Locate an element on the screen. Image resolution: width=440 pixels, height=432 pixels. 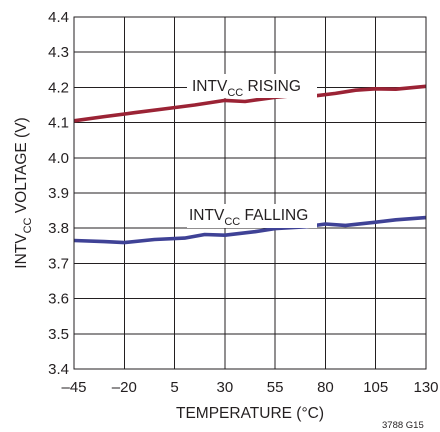
y-tick-label: 4.0 is located at coordinates (58, 158).